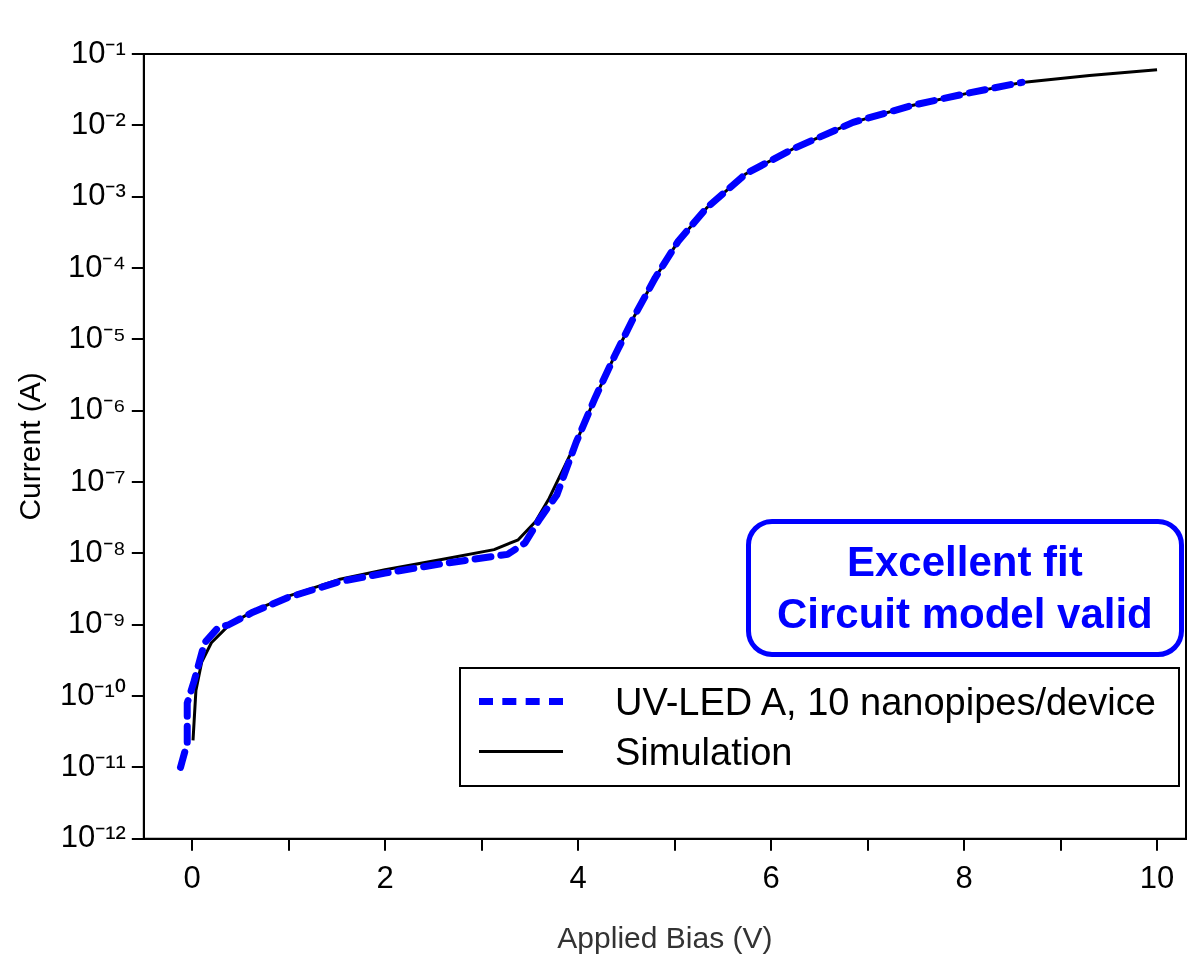  What do you see at coordinates (192, 877) in the screenshot?
I see `x-tick-label: 0` at bounding box center [192, 877].